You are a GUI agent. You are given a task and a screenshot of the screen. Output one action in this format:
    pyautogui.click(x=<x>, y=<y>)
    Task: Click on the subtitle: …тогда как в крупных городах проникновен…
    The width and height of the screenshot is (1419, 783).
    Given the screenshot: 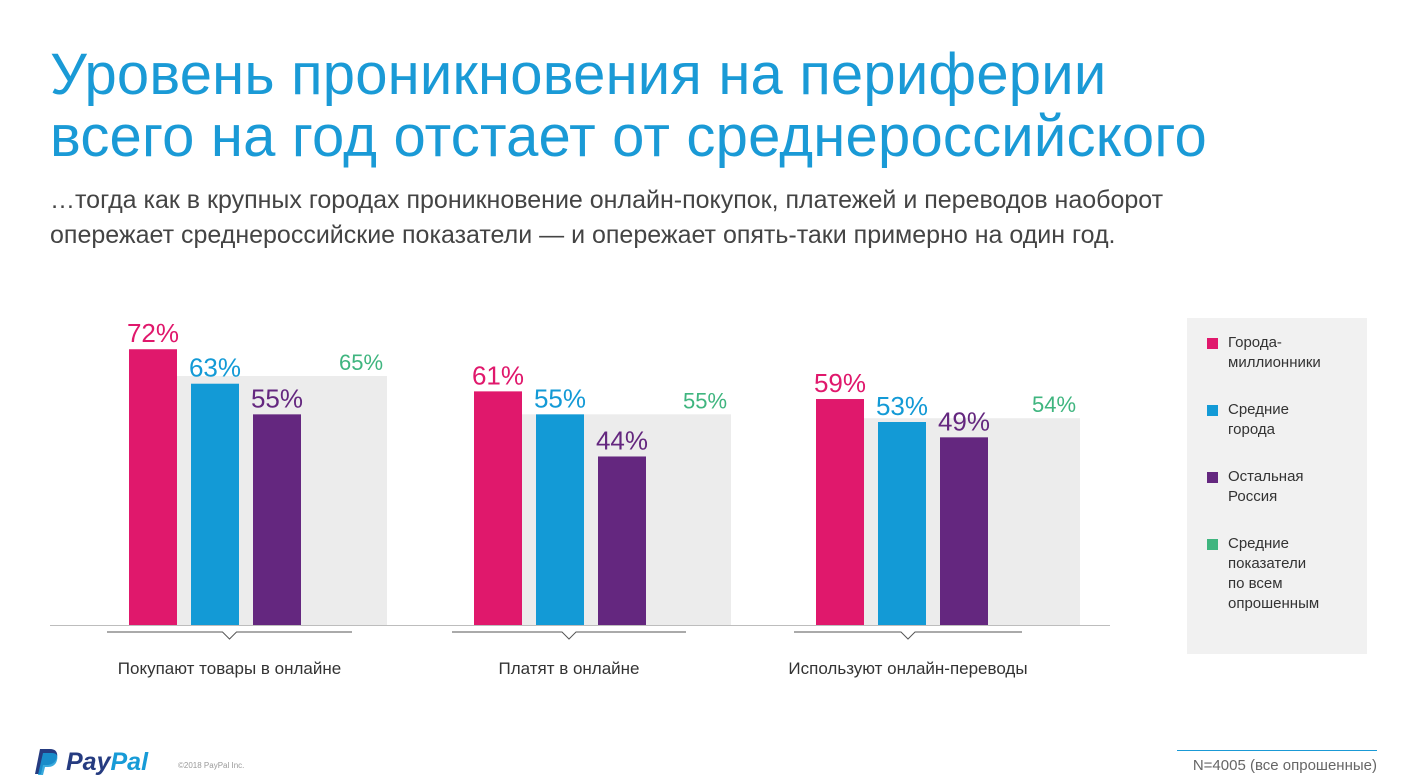 What is the action you would take?
    pyautogui.click(x=606, y=218)
    